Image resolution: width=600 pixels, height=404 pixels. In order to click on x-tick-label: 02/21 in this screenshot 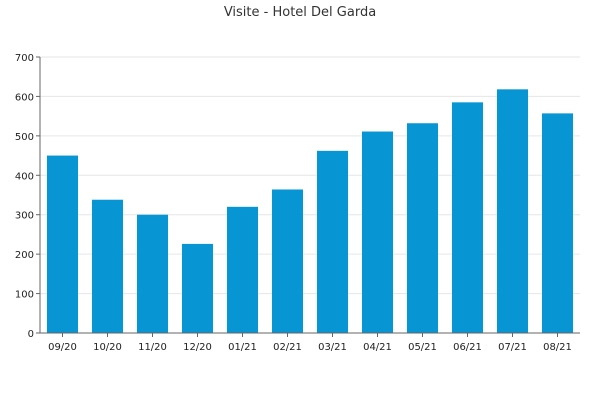, I will do `click(287, 347)`.